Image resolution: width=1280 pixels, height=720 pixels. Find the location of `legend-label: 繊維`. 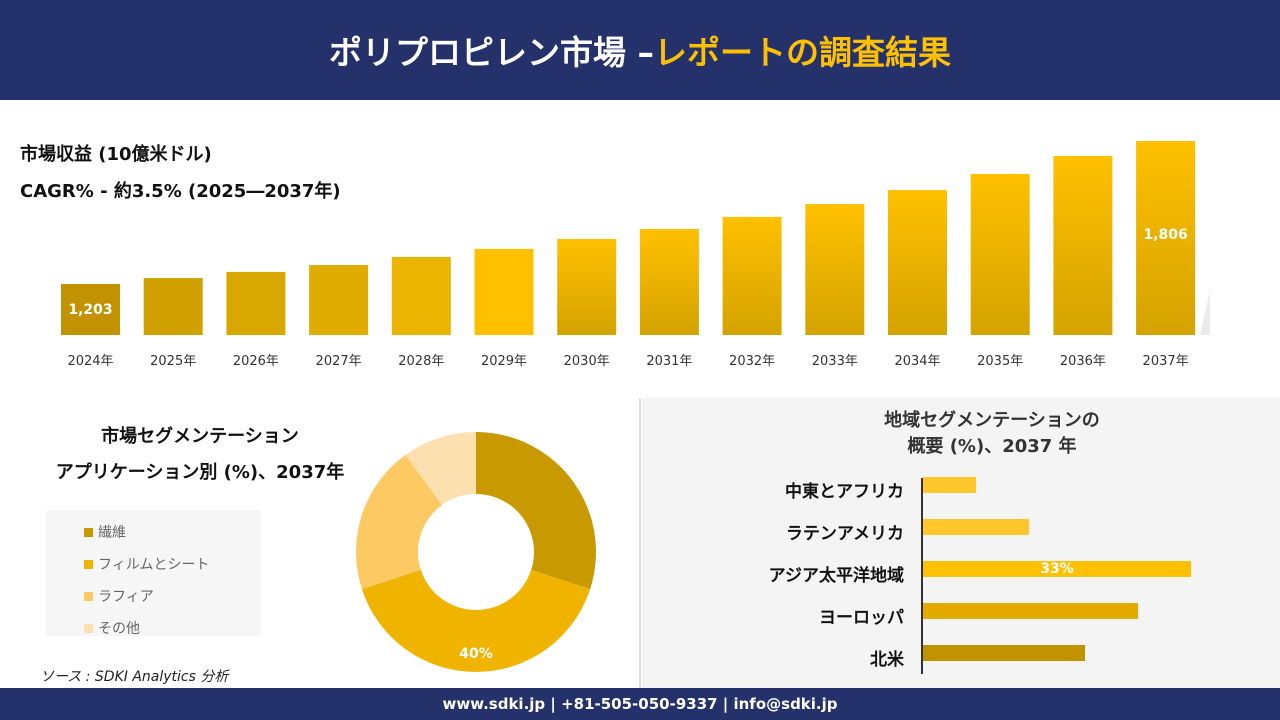

legend-label: 繊維 is located at coordinates (112, 533).